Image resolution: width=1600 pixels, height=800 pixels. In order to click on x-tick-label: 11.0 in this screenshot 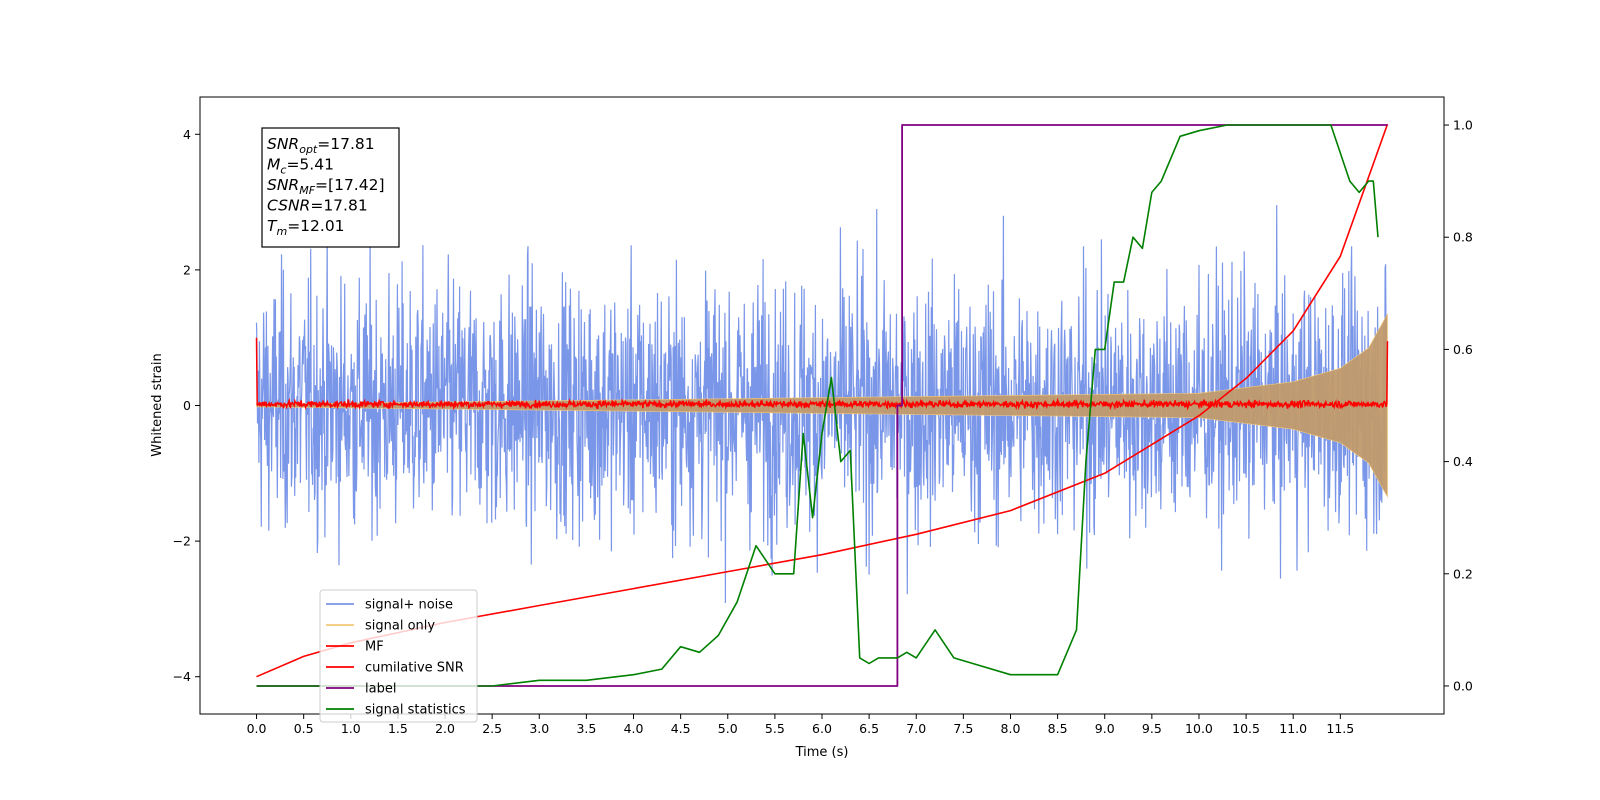, I will do `click(1293, 728)`.